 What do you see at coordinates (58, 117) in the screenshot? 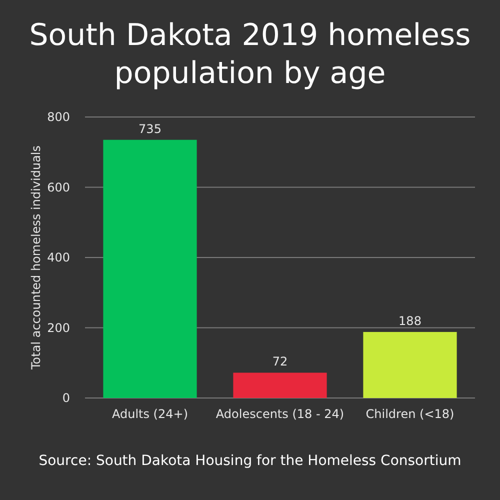
I see `y-tick-label: 800` at bounding box center [58, 117].